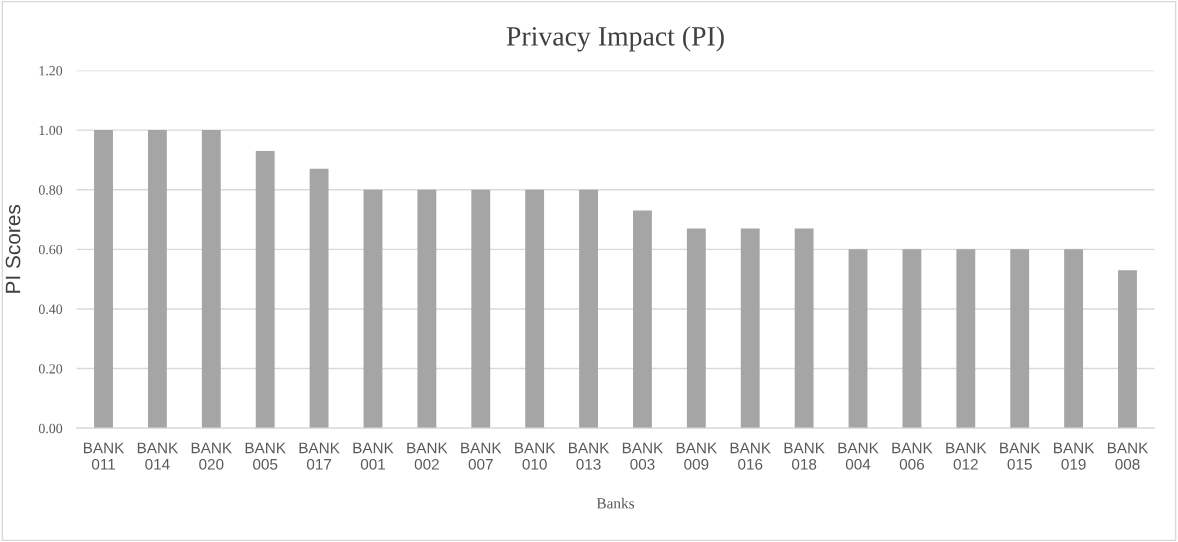 This screenshot has height=542, width=1178. I want to click on y-tick-label: 0.60, so click(50, 249).